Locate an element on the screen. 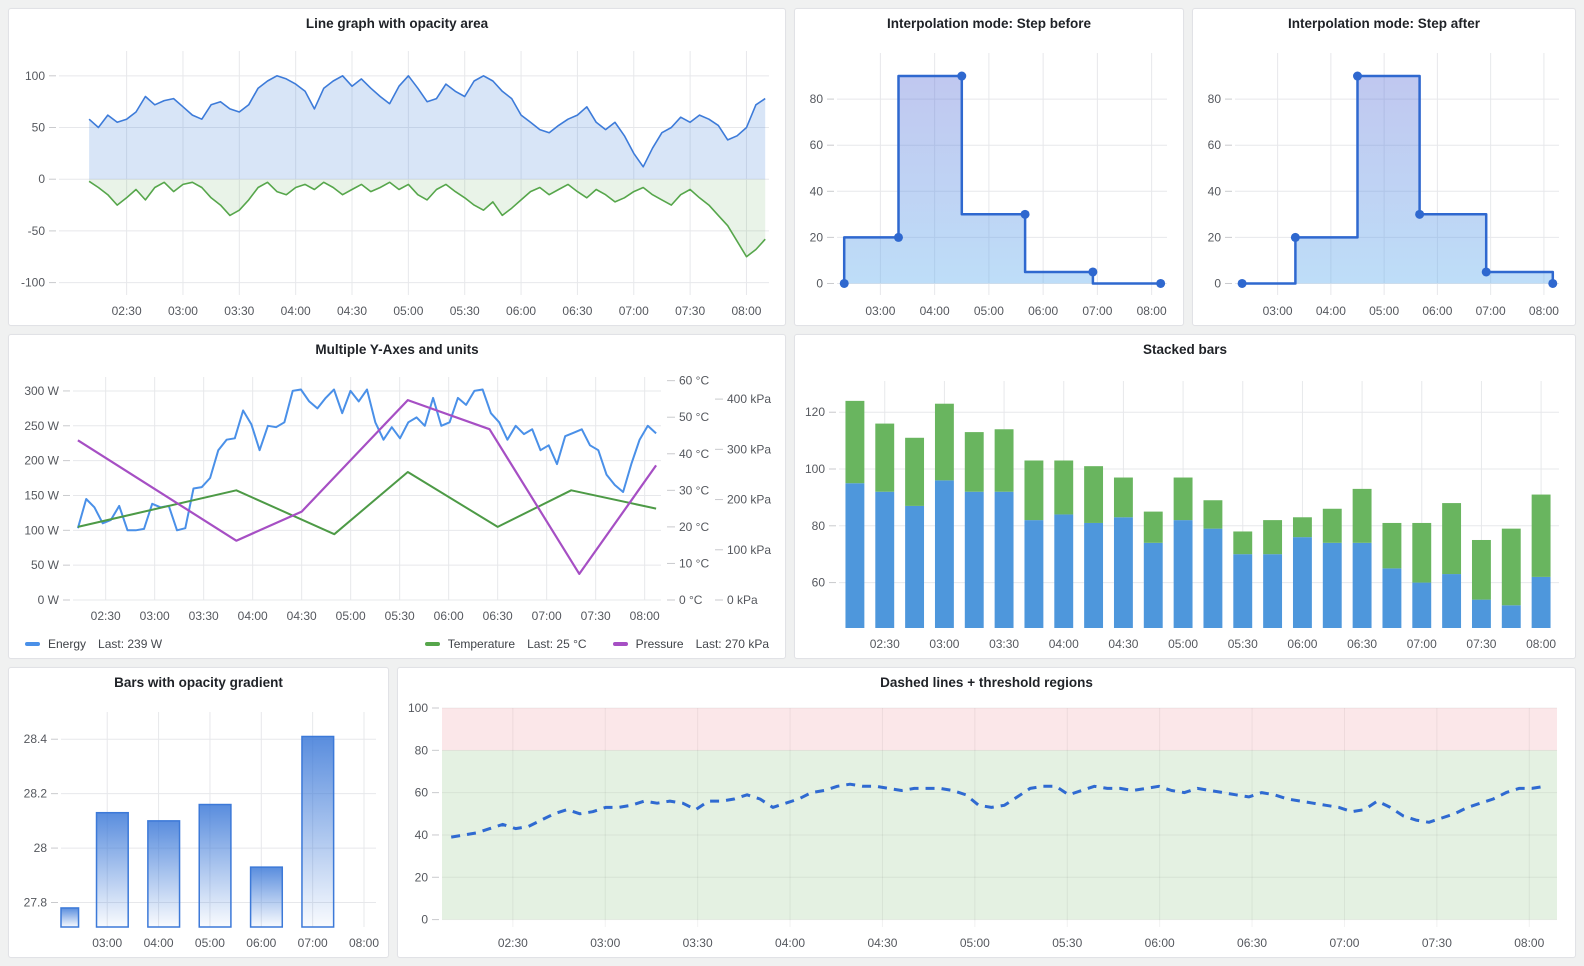 The width and height of the screenshot is (1584, 966). y-tick-label: 10 °C is located at coordinates (694, 563).